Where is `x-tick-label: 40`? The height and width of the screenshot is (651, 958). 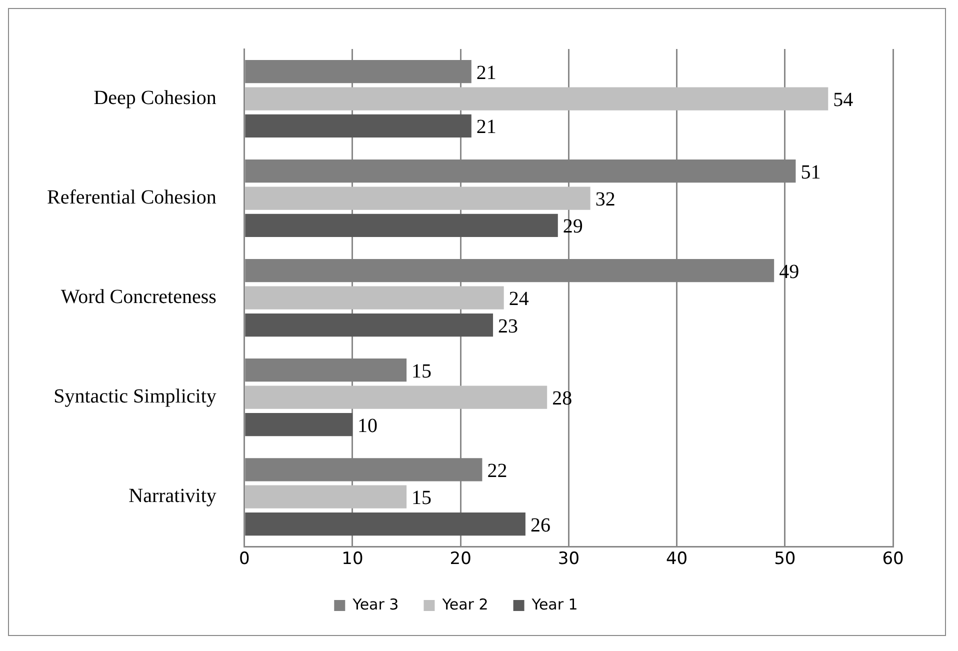
x-tick-label: 40 is located at coordinates (677, 559).